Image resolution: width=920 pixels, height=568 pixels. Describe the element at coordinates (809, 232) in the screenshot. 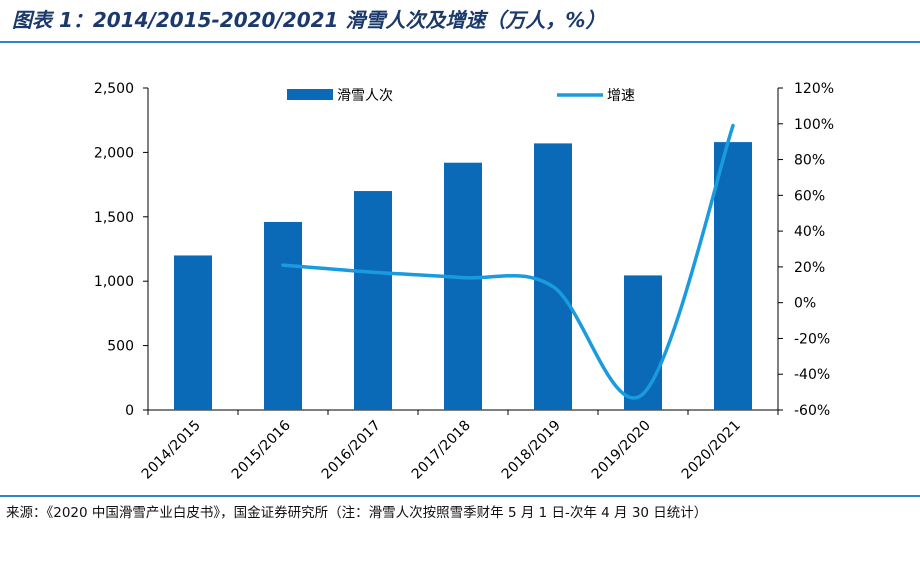

I see `right-tick-label: 40%` at that location.